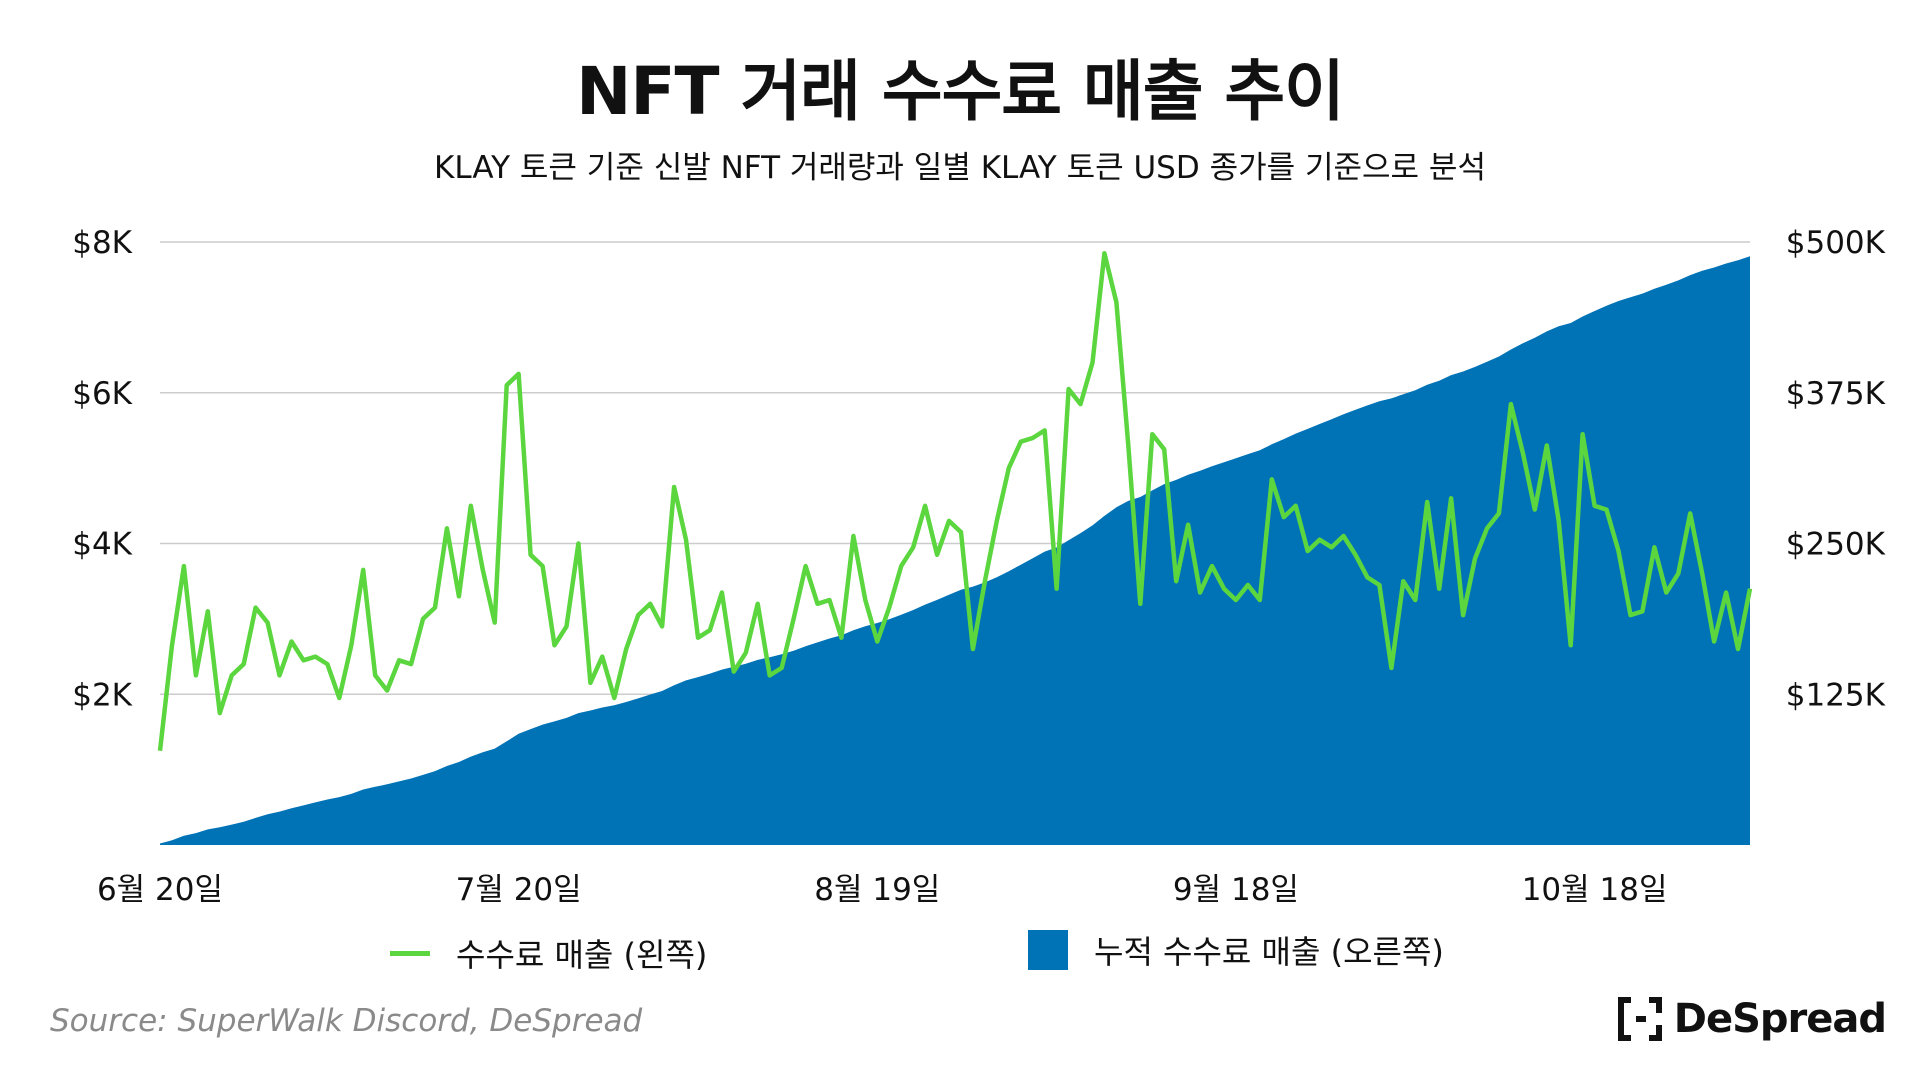 This screenshot has height=1080, width=1920. I want to click on y-right-tick-label: $375K, so click(1836, 394).